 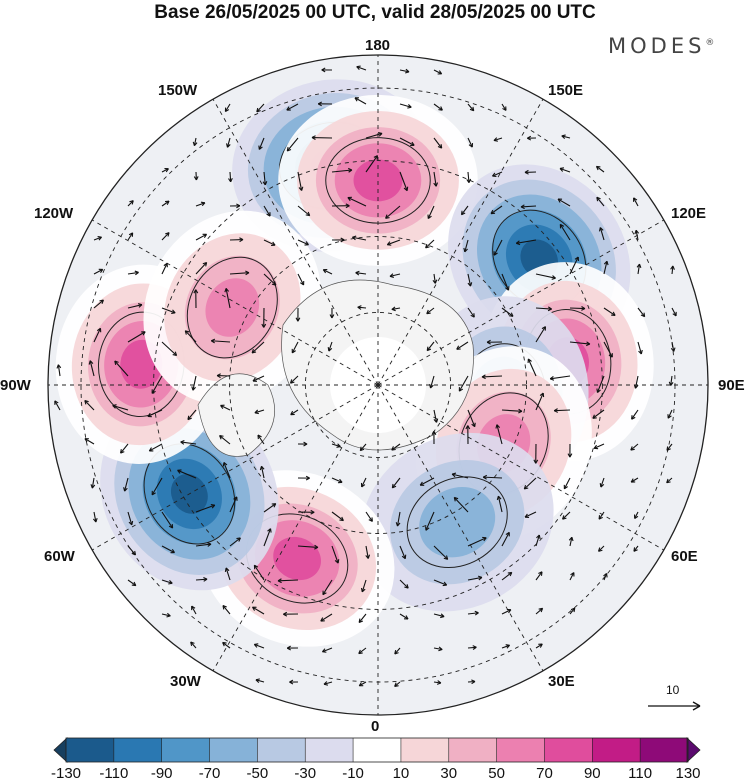 What do you see at coordinates (457, 522) in the screenshot?
I see `negative-anomaly-center` at bounding box center [457, 522].